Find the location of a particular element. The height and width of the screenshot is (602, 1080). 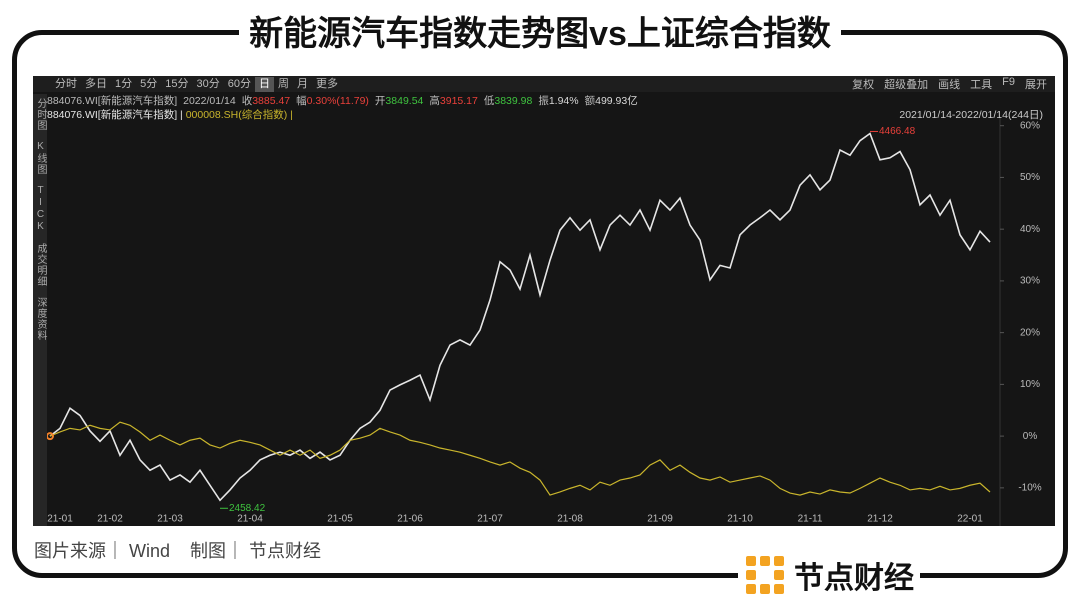

quote-label: 振 is located at coordinates (543, 101).